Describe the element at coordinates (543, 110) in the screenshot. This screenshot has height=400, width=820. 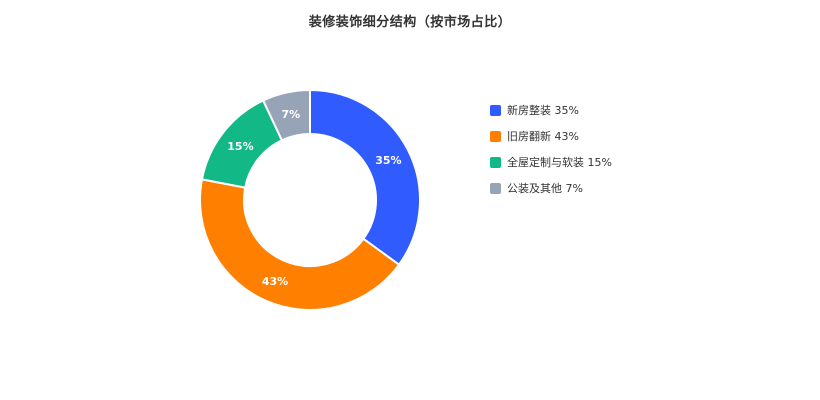
I see `legend-label-1: 新房整装 35%` at that location.